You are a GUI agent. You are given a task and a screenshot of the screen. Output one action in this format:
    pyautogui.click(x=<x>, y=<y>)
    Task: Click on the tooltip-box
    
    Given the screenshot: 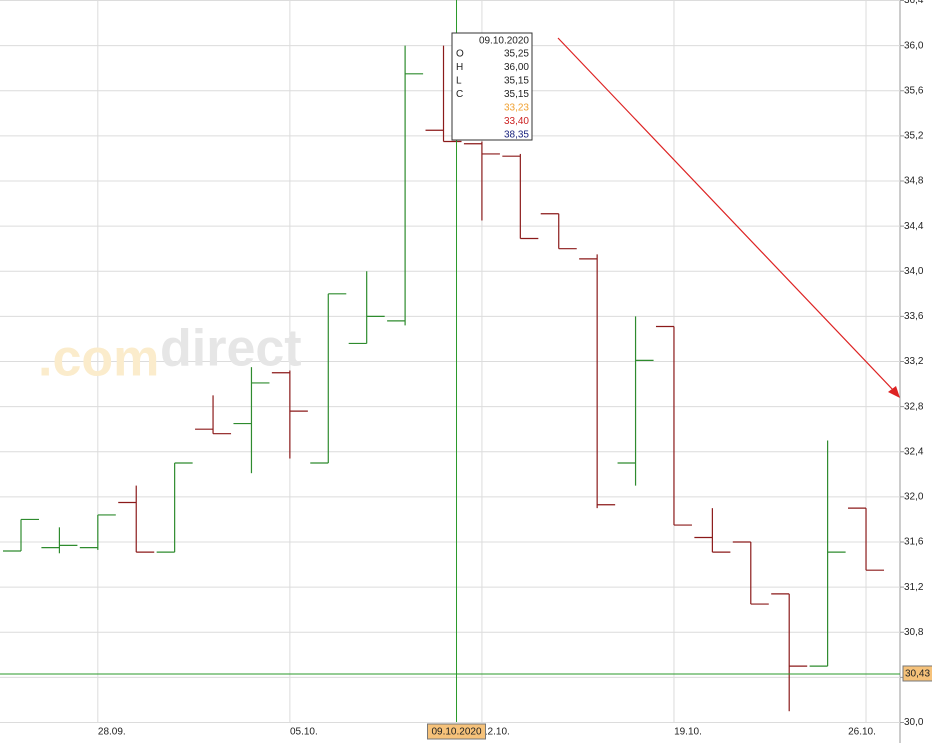 What is the action you would take?
    pyautogui.click(x=492, y=86)
    